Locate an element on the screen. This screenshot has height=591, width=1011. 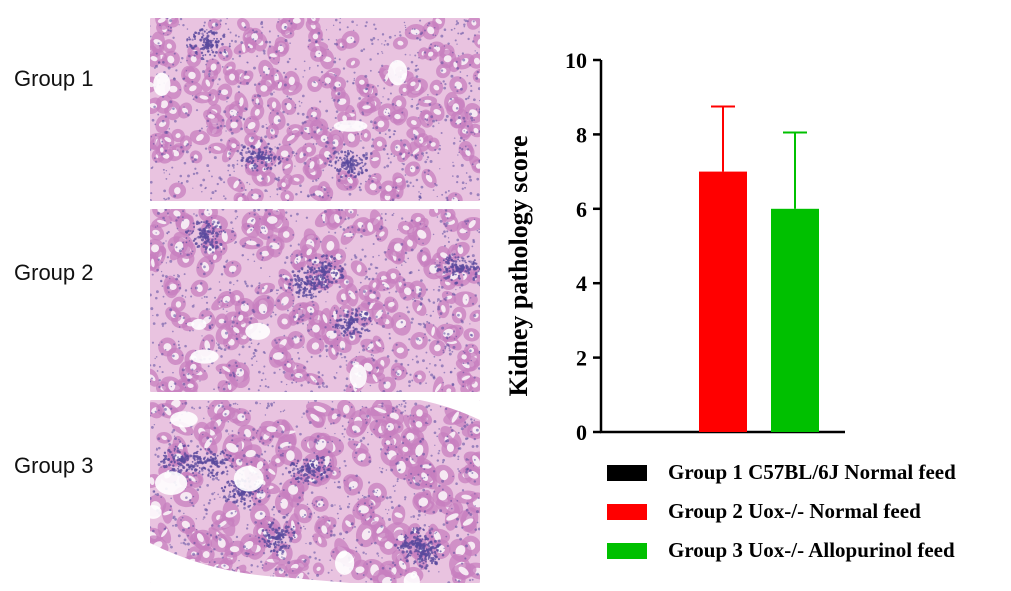
group-1-micrograph is located at coordinates (315, 109).